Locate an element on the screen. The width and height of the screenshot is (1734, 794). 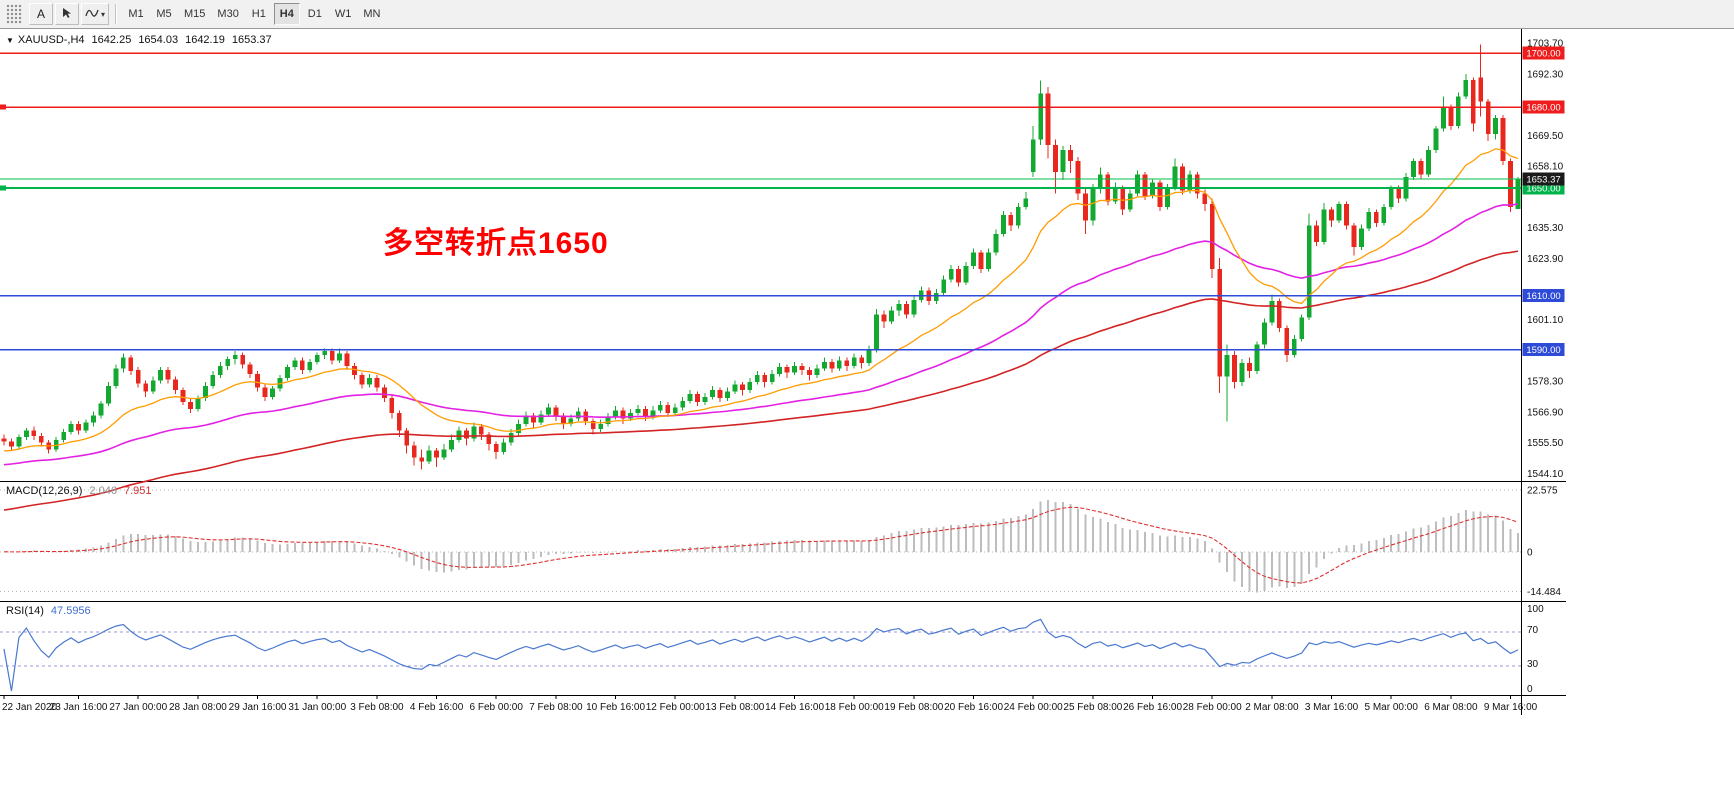
svg-text: 1610.00 is located at coordinates (1543, 296).